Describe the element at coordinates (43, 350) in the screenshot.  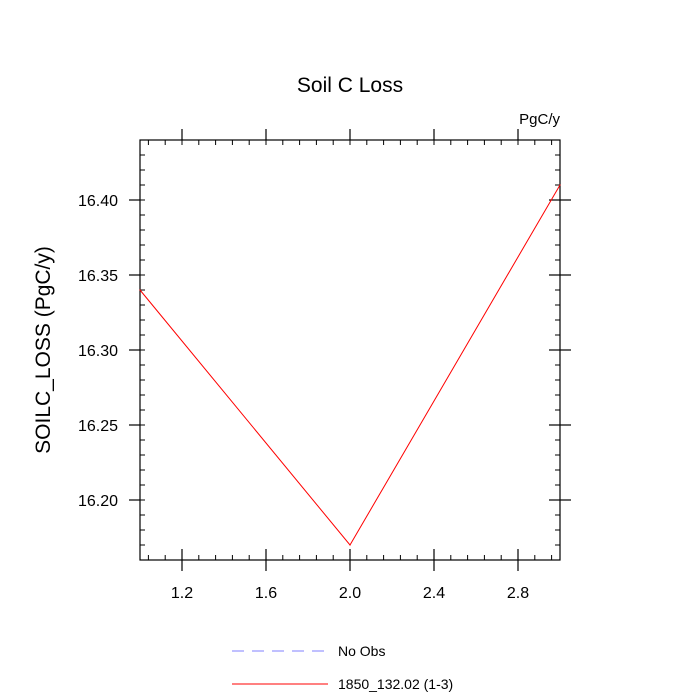
I see `y-axis-label: SOILC_LOSS (PgC/y)` at that location.